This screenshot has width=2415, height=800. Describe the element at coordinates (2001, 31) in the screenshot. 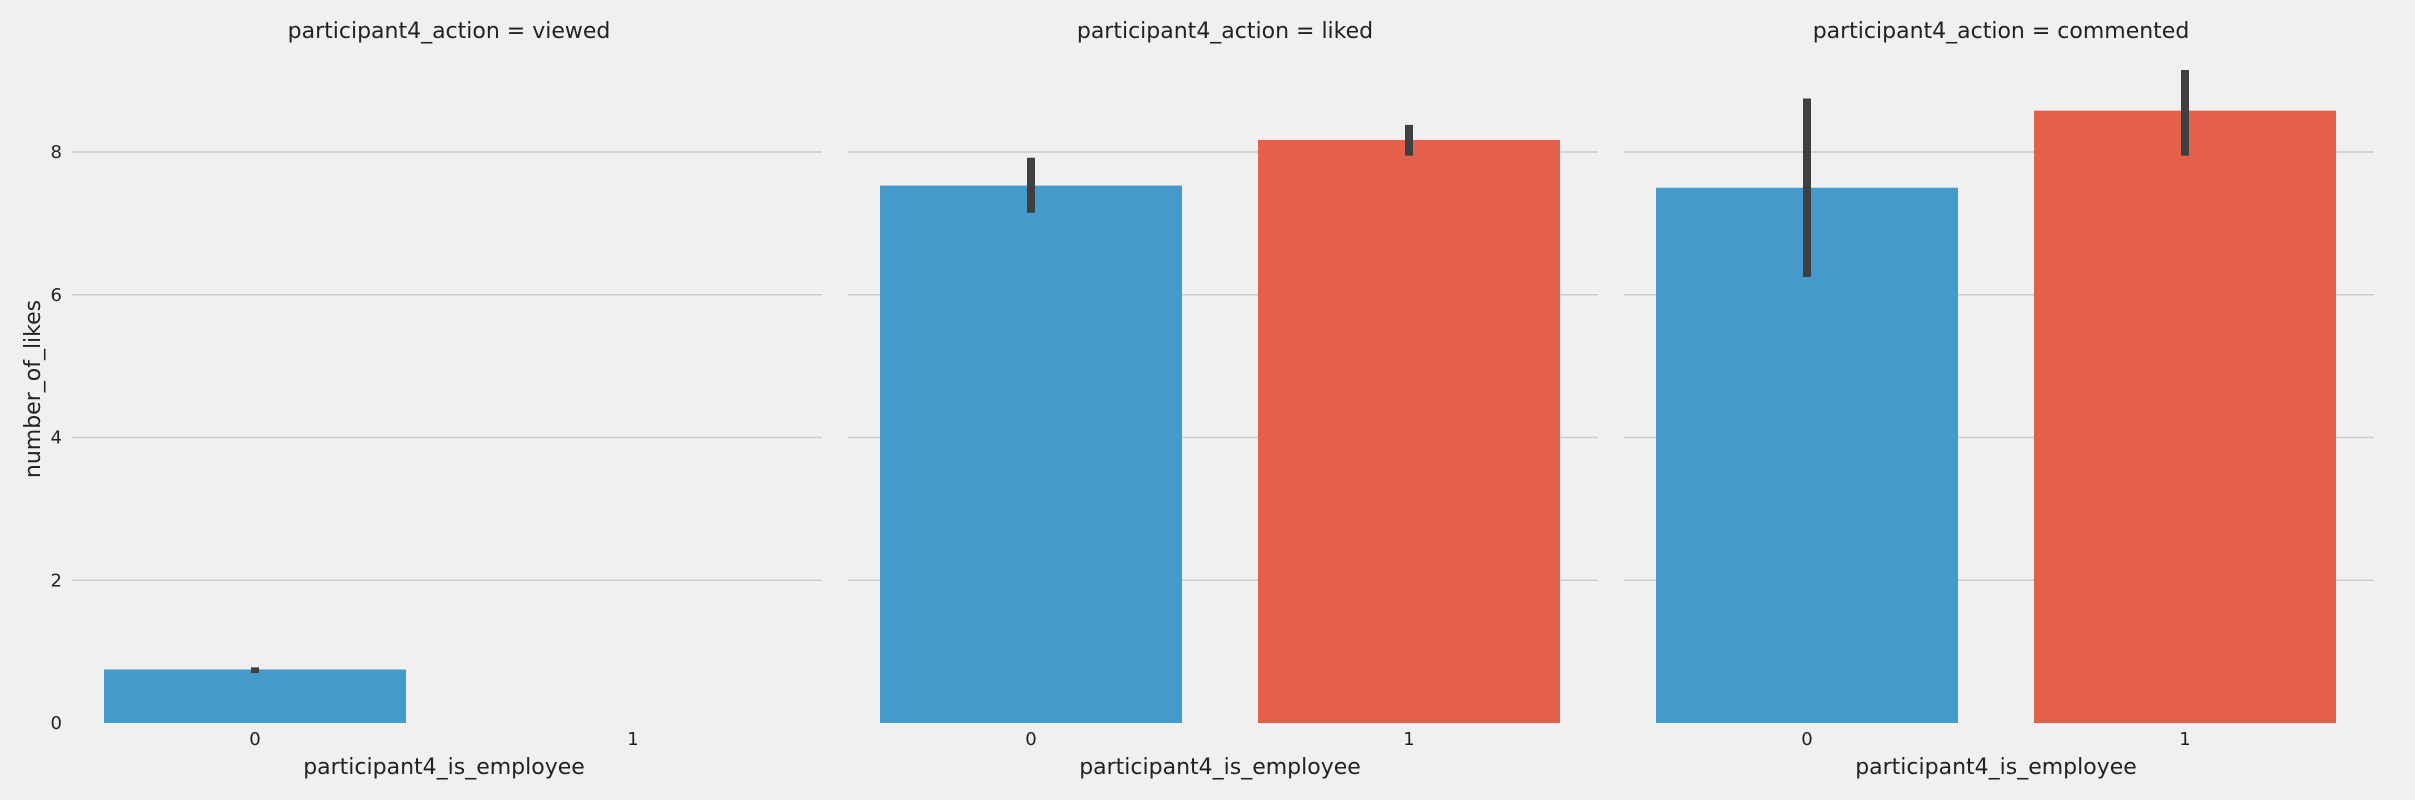

I see `panel-title: participant4_action = commented` at that location.